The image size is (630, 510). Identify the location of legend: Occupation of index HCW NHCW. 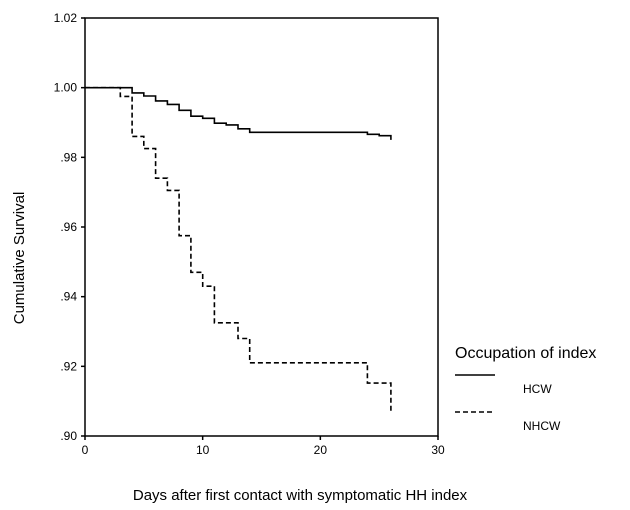
(525, 389).